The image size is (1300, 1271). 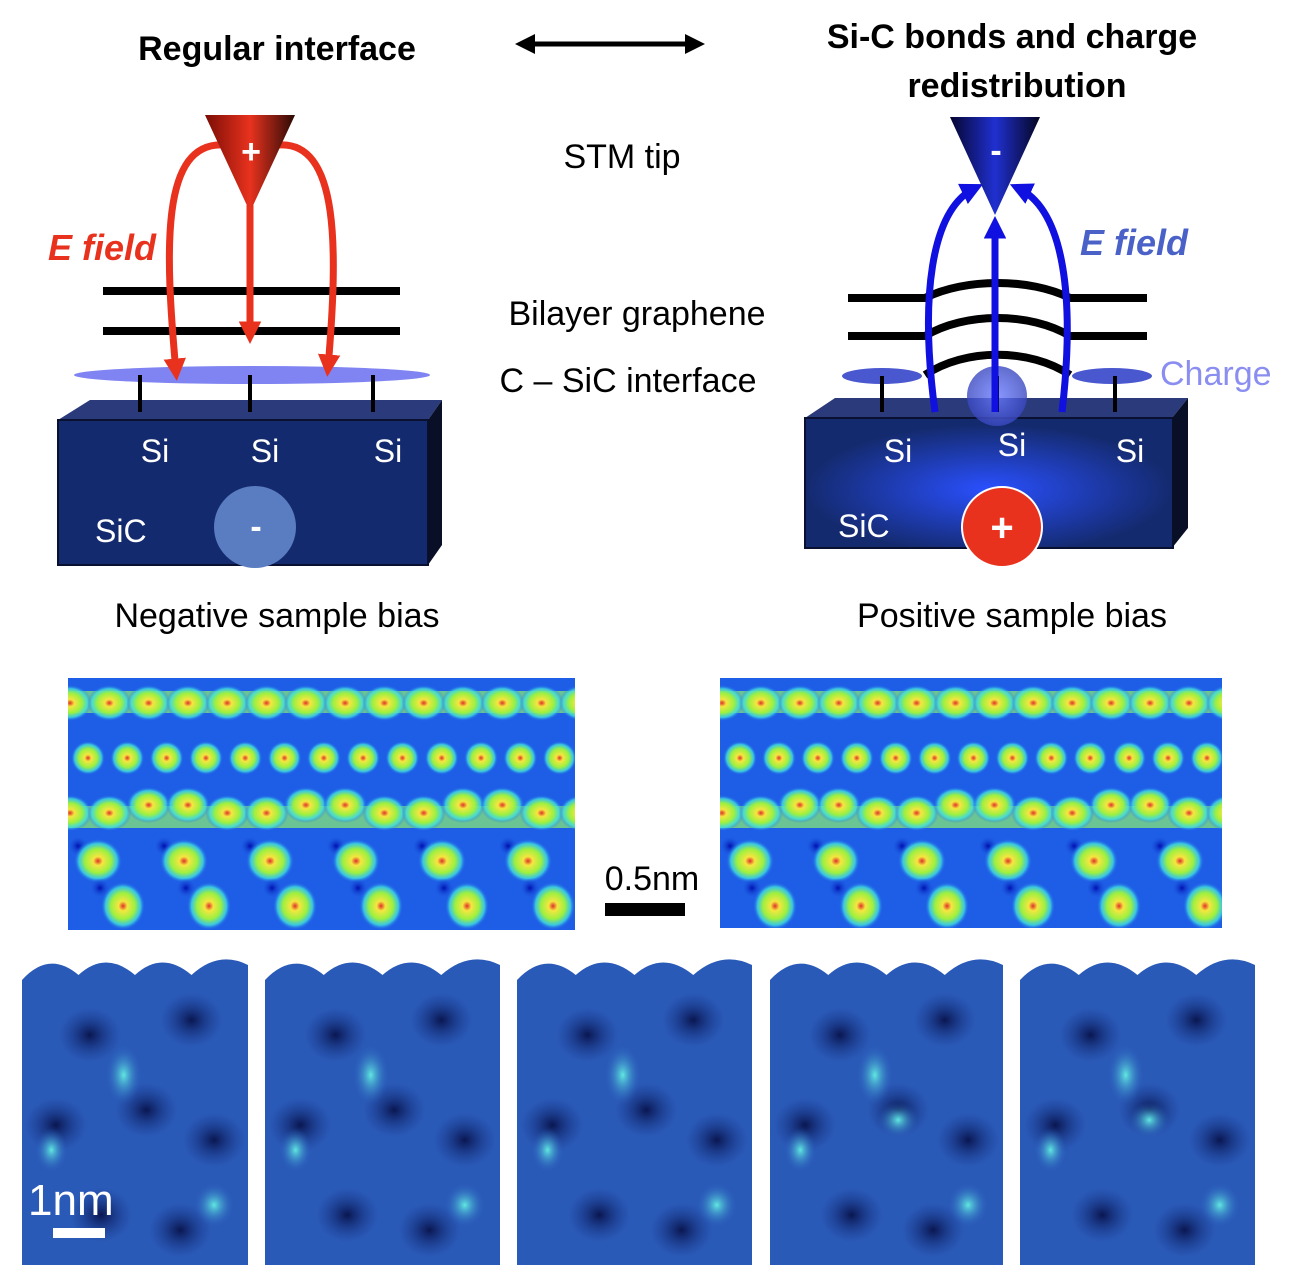 I want to click on minus-sign: -, so click(x=255, y=527).